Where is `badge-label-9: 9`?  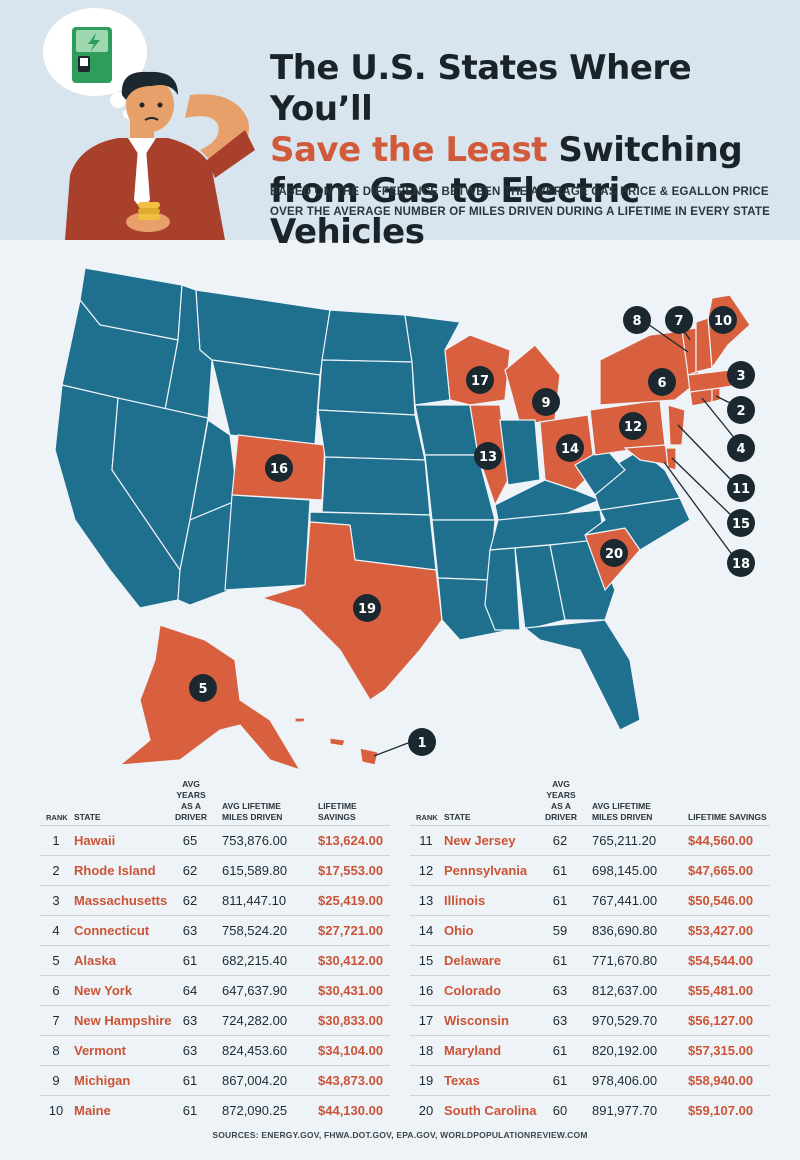
badge-label-9: 9 is located at coordinates (545, 403).